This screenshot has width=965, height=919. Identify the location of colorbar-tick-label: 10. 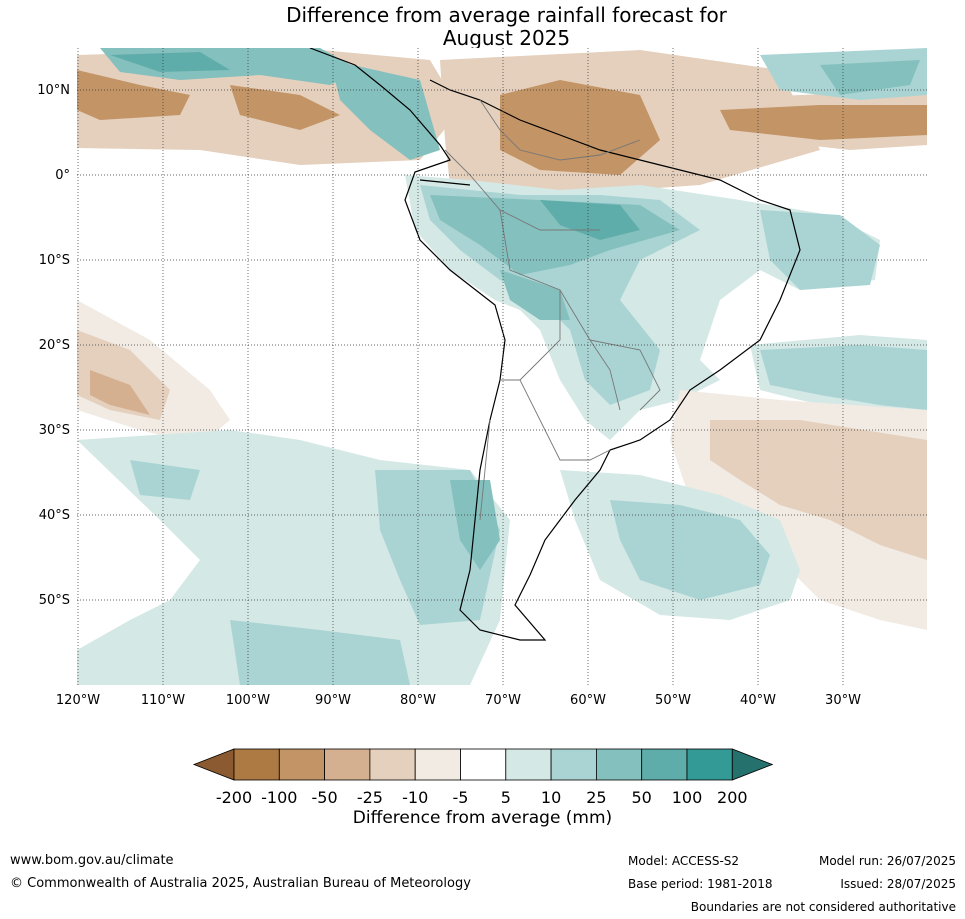
(551, 797).